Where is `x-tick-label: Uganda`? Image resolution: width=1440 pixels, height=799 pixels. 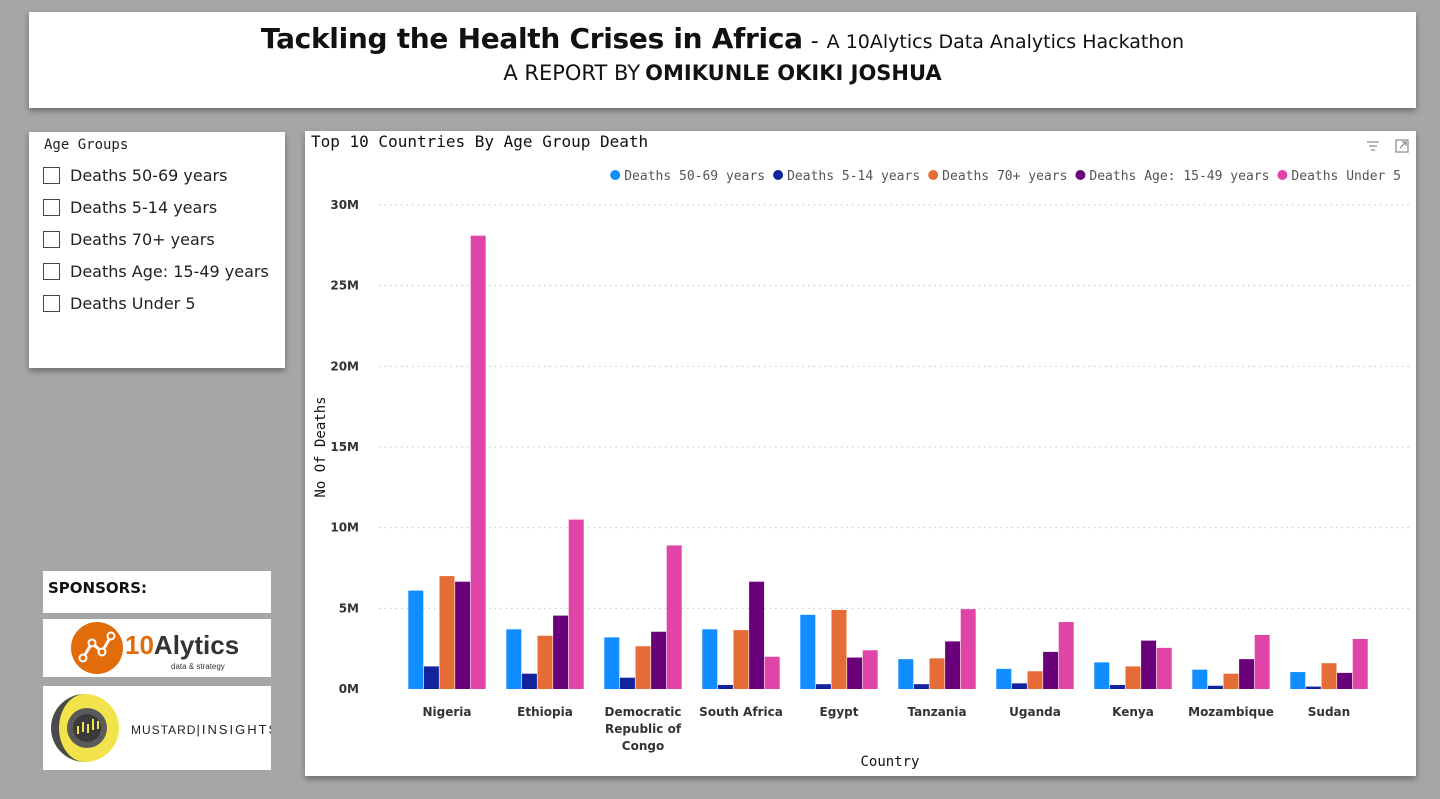
x-tick-label: Uganda is located at coordinates (1035, 712).